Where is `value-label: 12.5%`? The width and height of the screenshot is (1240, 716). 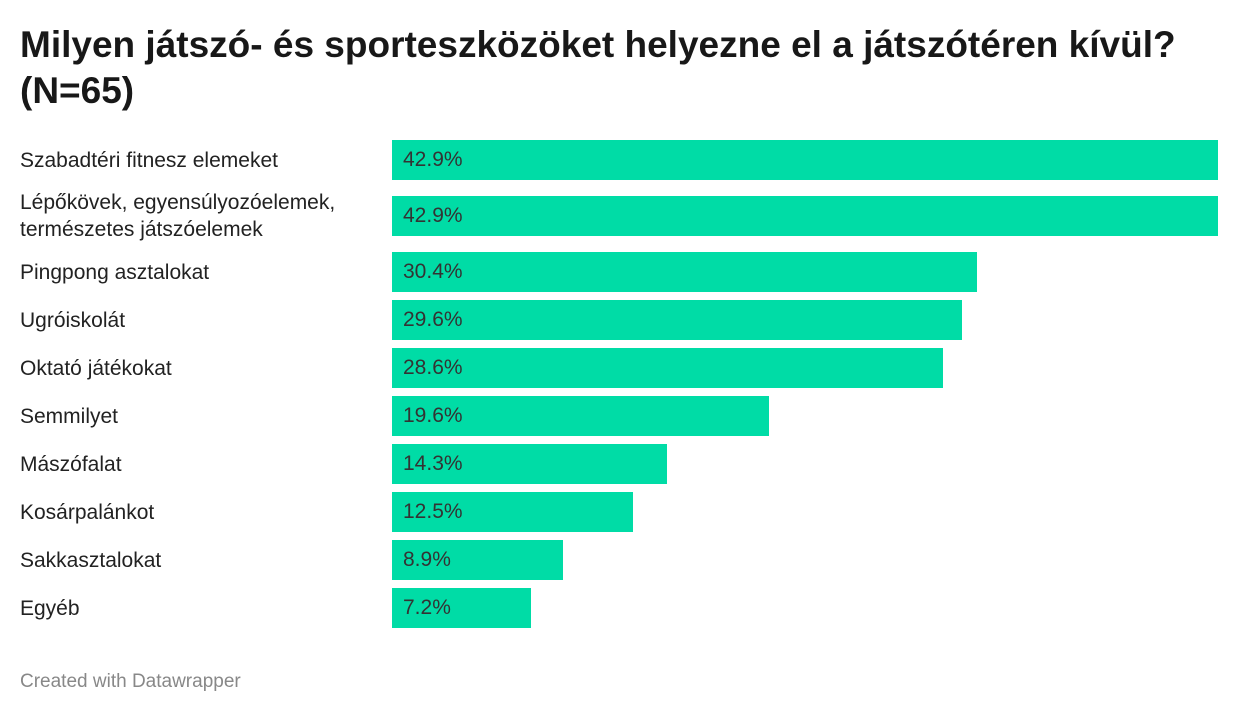 value-label: 12.5% is located at coordinates (433, 511).